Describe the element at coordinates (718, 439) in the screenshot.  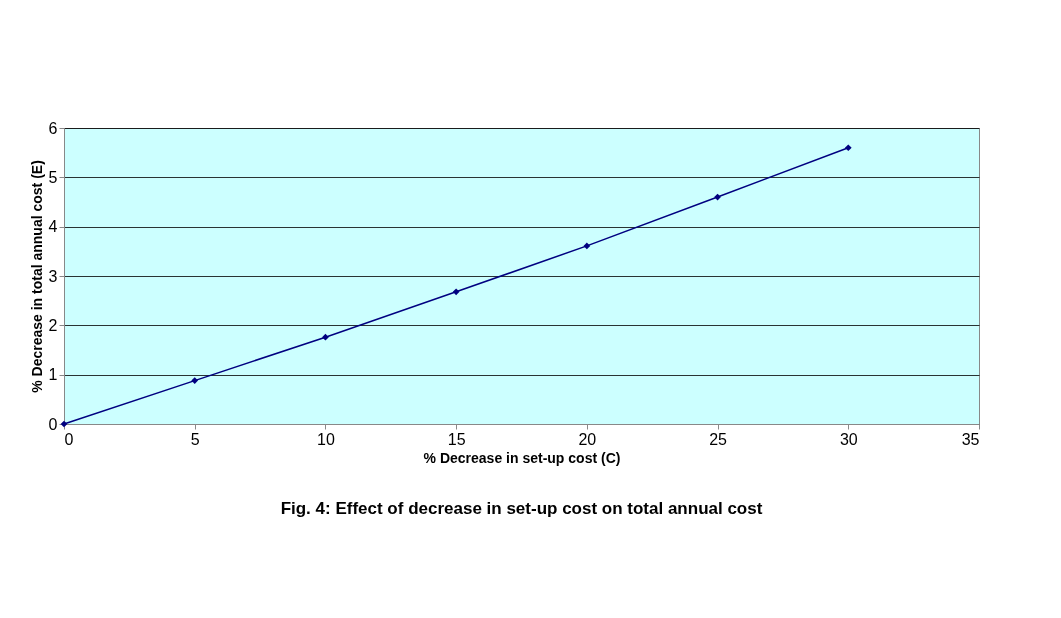
I see `x-tick-label: 25` at that location.